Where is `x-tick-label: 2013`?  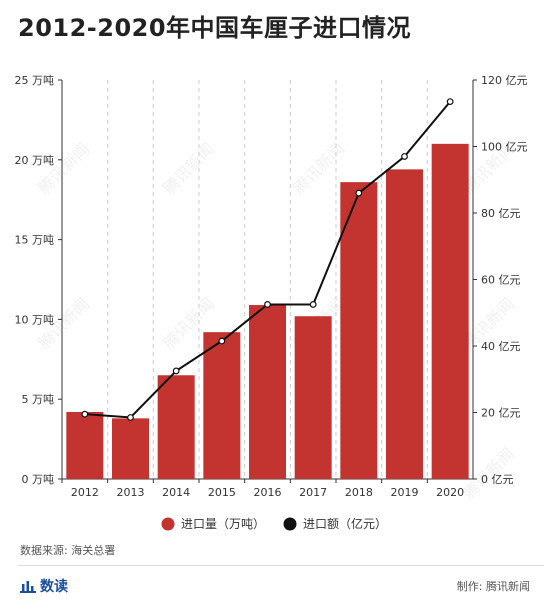
x-tick-label: 2013 is located at coordinates (131, 492).